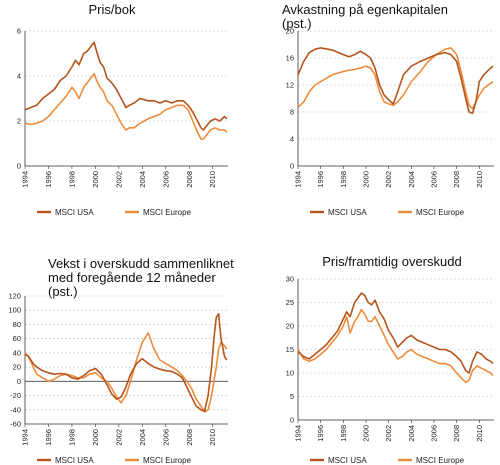  What do you see at coordinates (292, 112) in the screenshot?
I see `y-tick-label: 8` at bounding box center [292, 112].